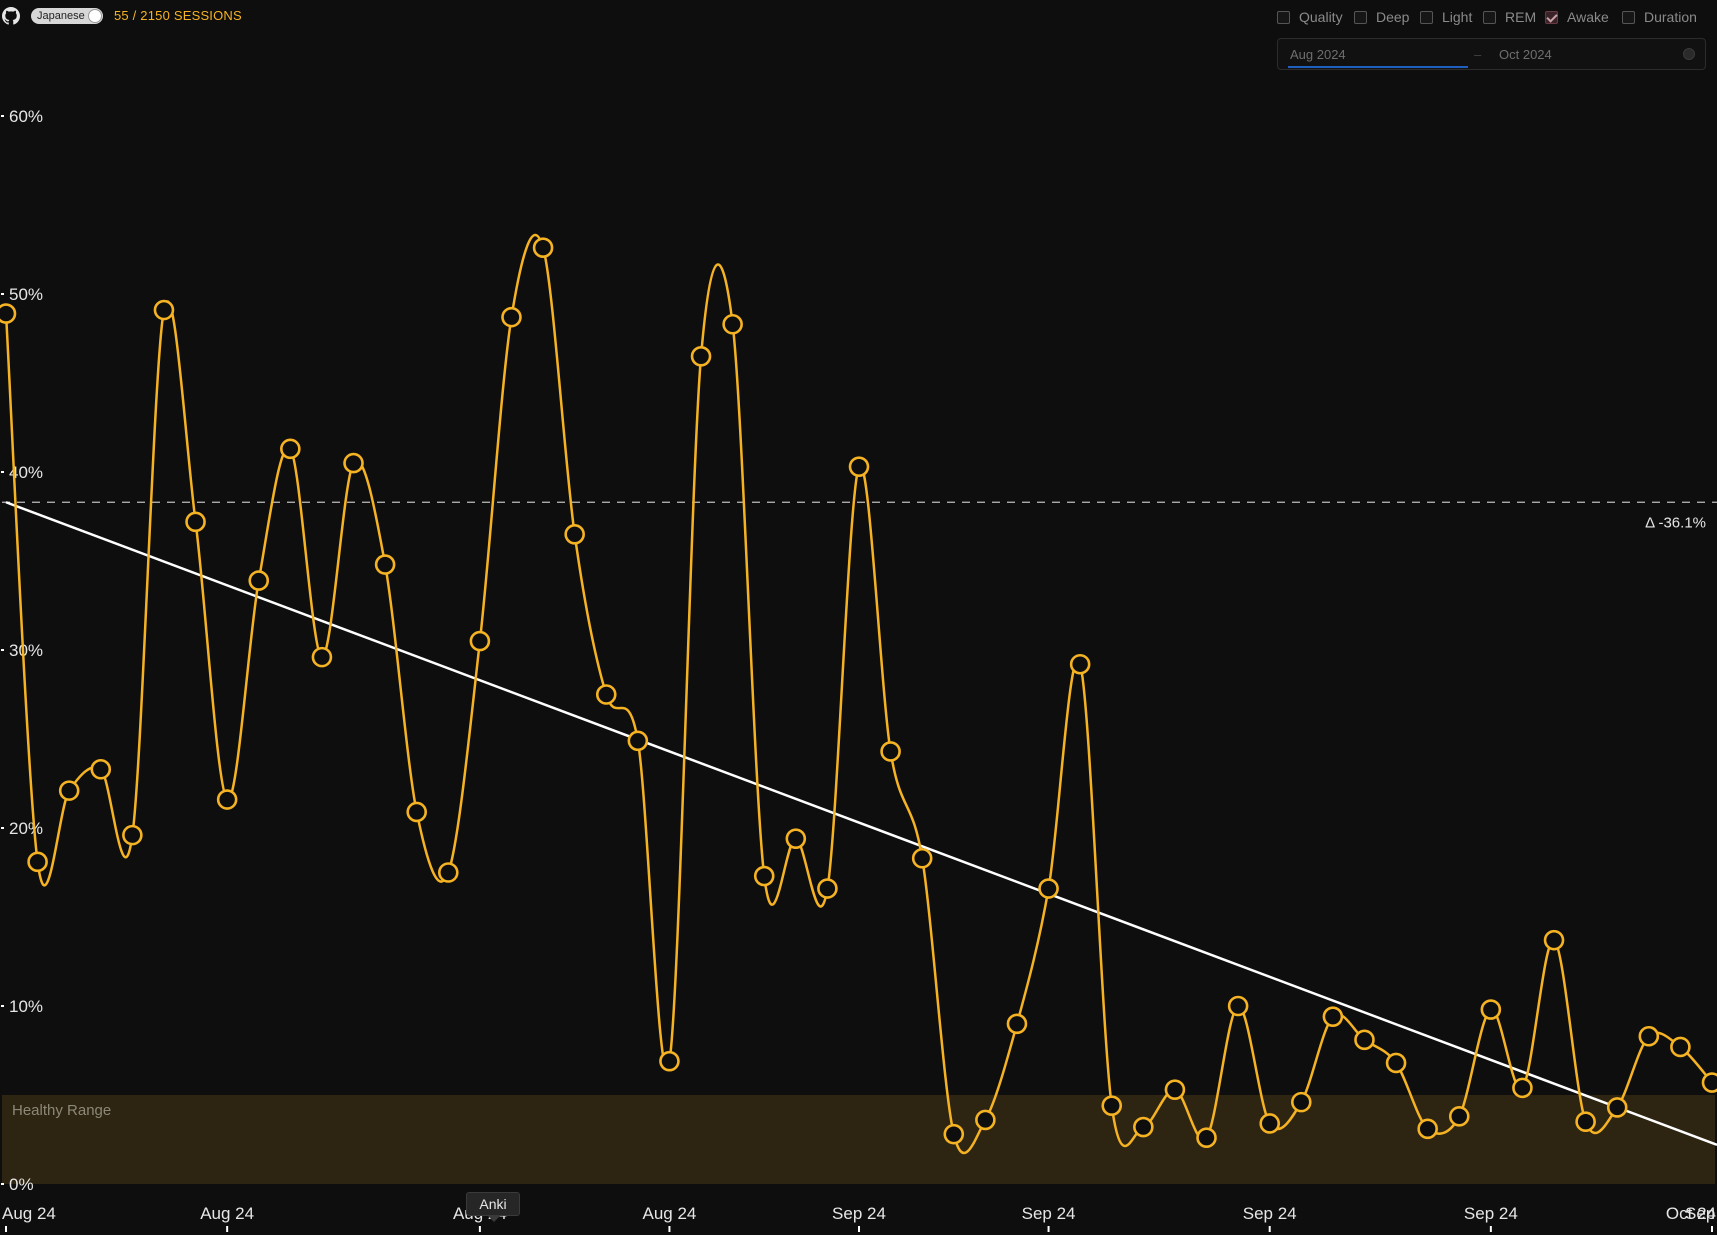  What do you see at coordinates (67, 16) in the screenshot?
I see `language-toggle: Japanese` at bounding box center [67, 16].